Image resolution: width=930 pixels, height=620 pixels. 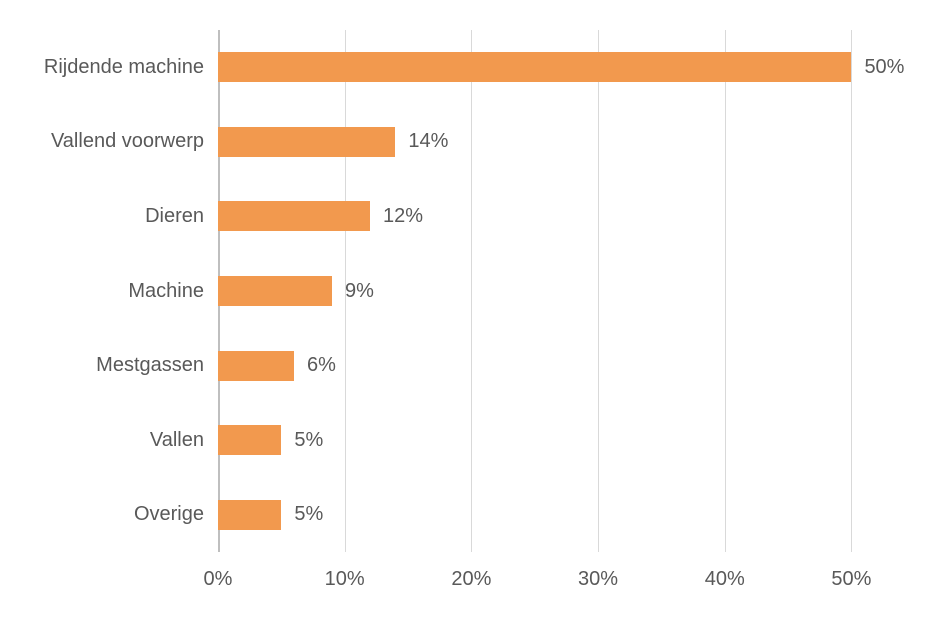 What do you see at coordinates (428, 141) in the screenshot?
I see `value-label: 14%` at bounding box center [428, 141].